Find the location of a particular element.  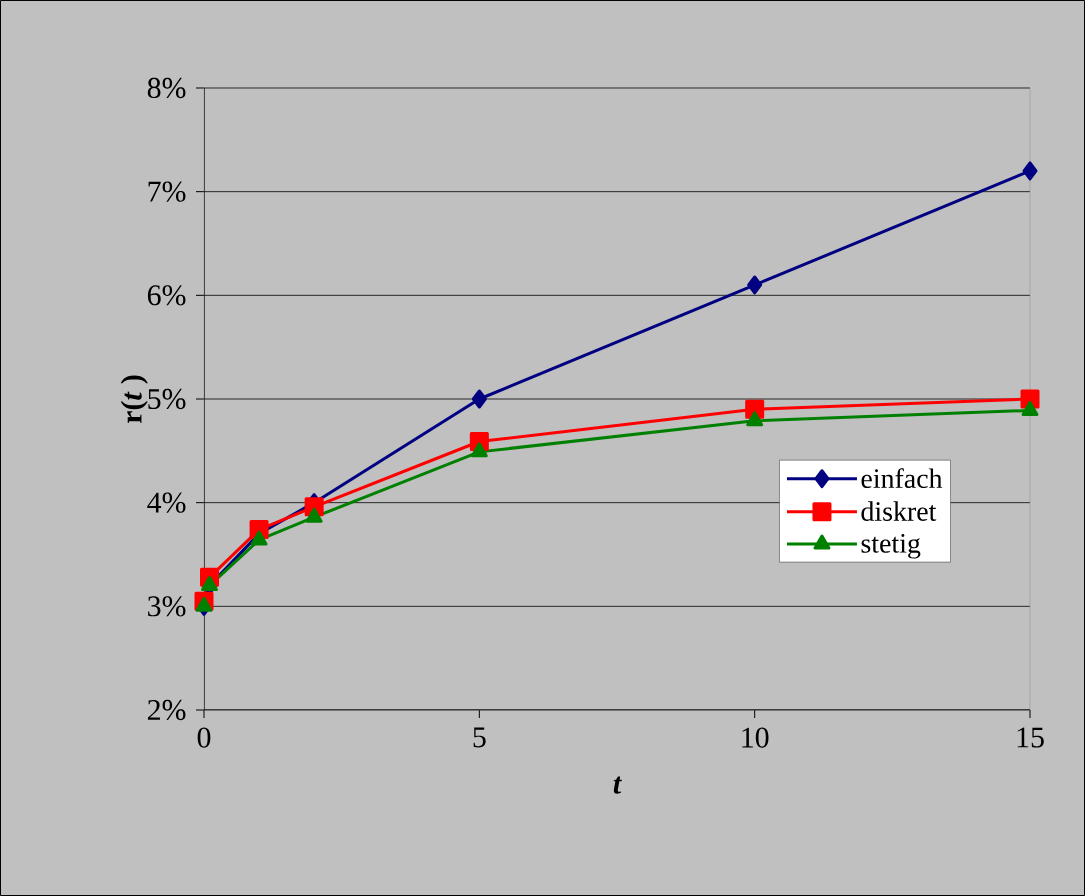

y-tick-label: 4% is located at coordinates (166, 502).